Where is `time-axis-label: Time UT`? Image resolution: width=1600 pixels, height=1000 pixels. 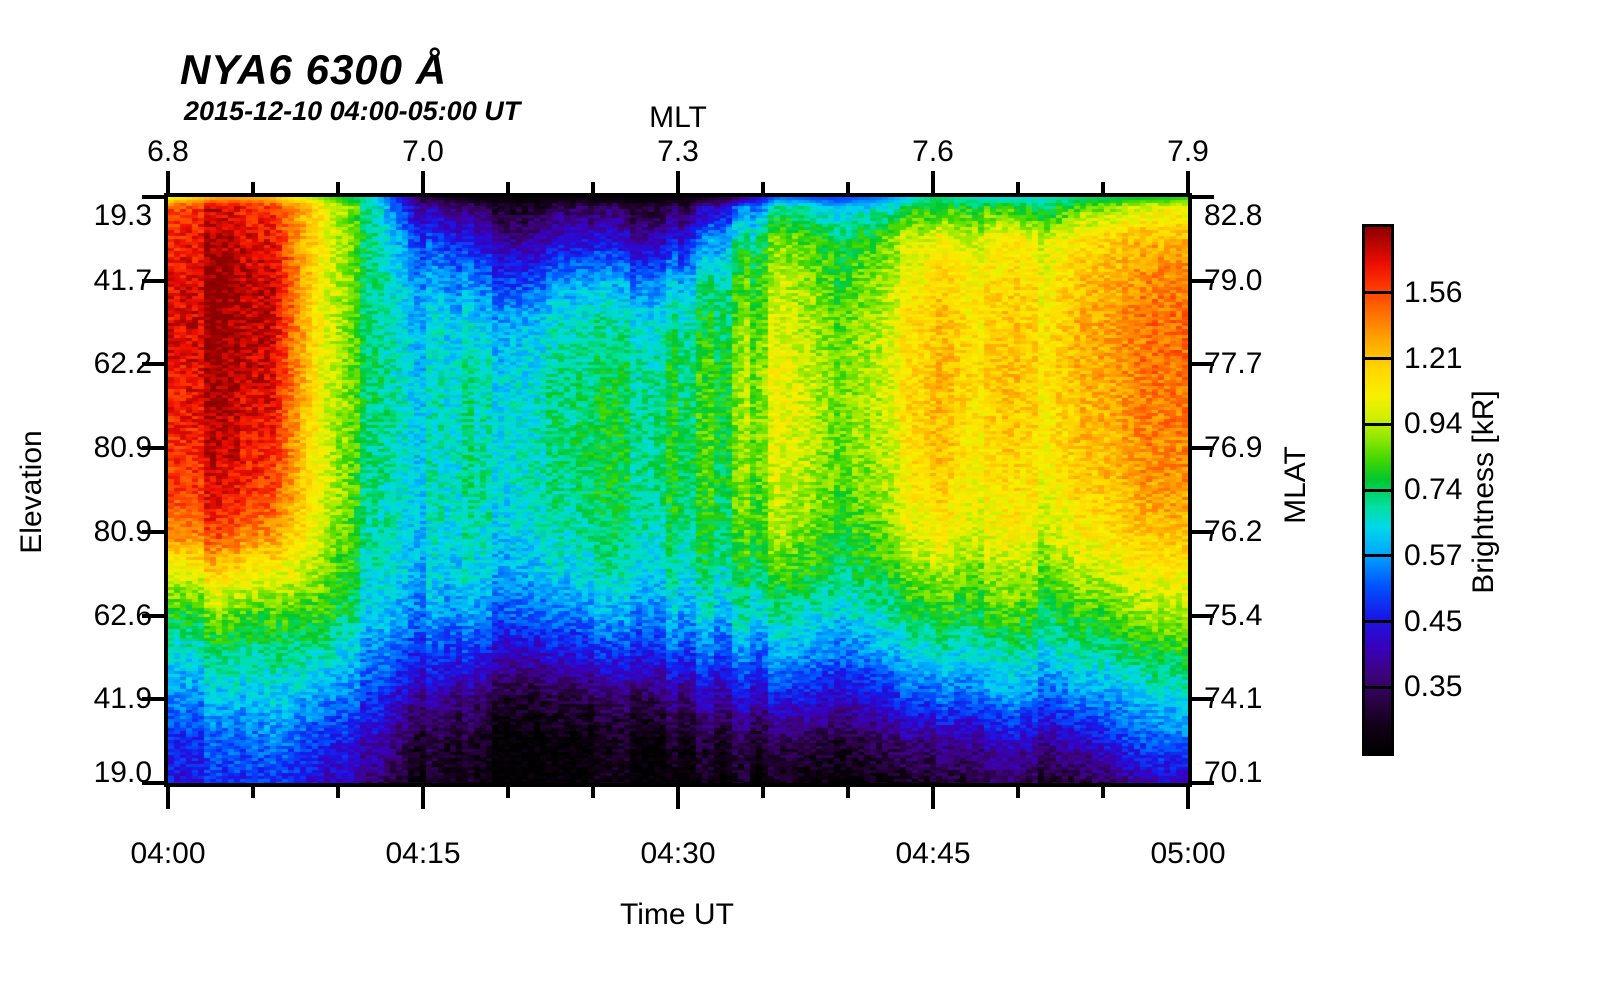
time-axis-label: Time UT is located at coordinates (677, 914).